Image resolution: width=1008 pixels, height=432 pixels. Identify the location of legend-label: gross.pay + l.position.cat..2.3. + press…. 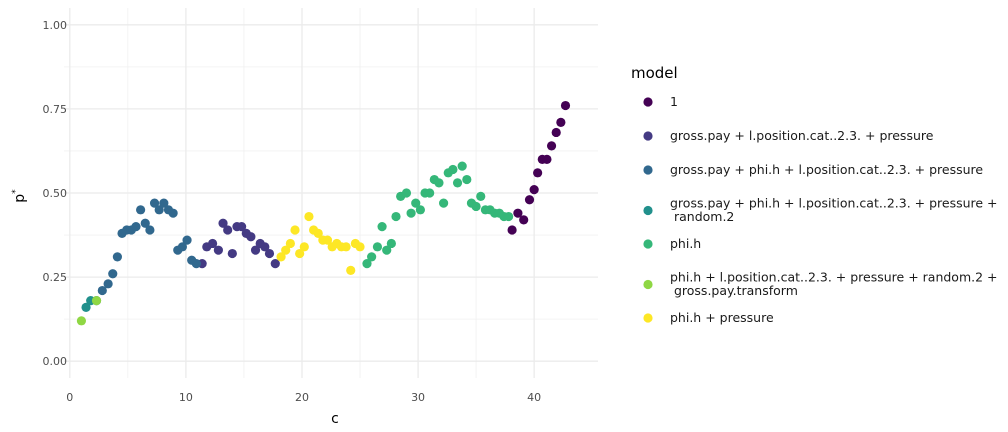
(802, 135).